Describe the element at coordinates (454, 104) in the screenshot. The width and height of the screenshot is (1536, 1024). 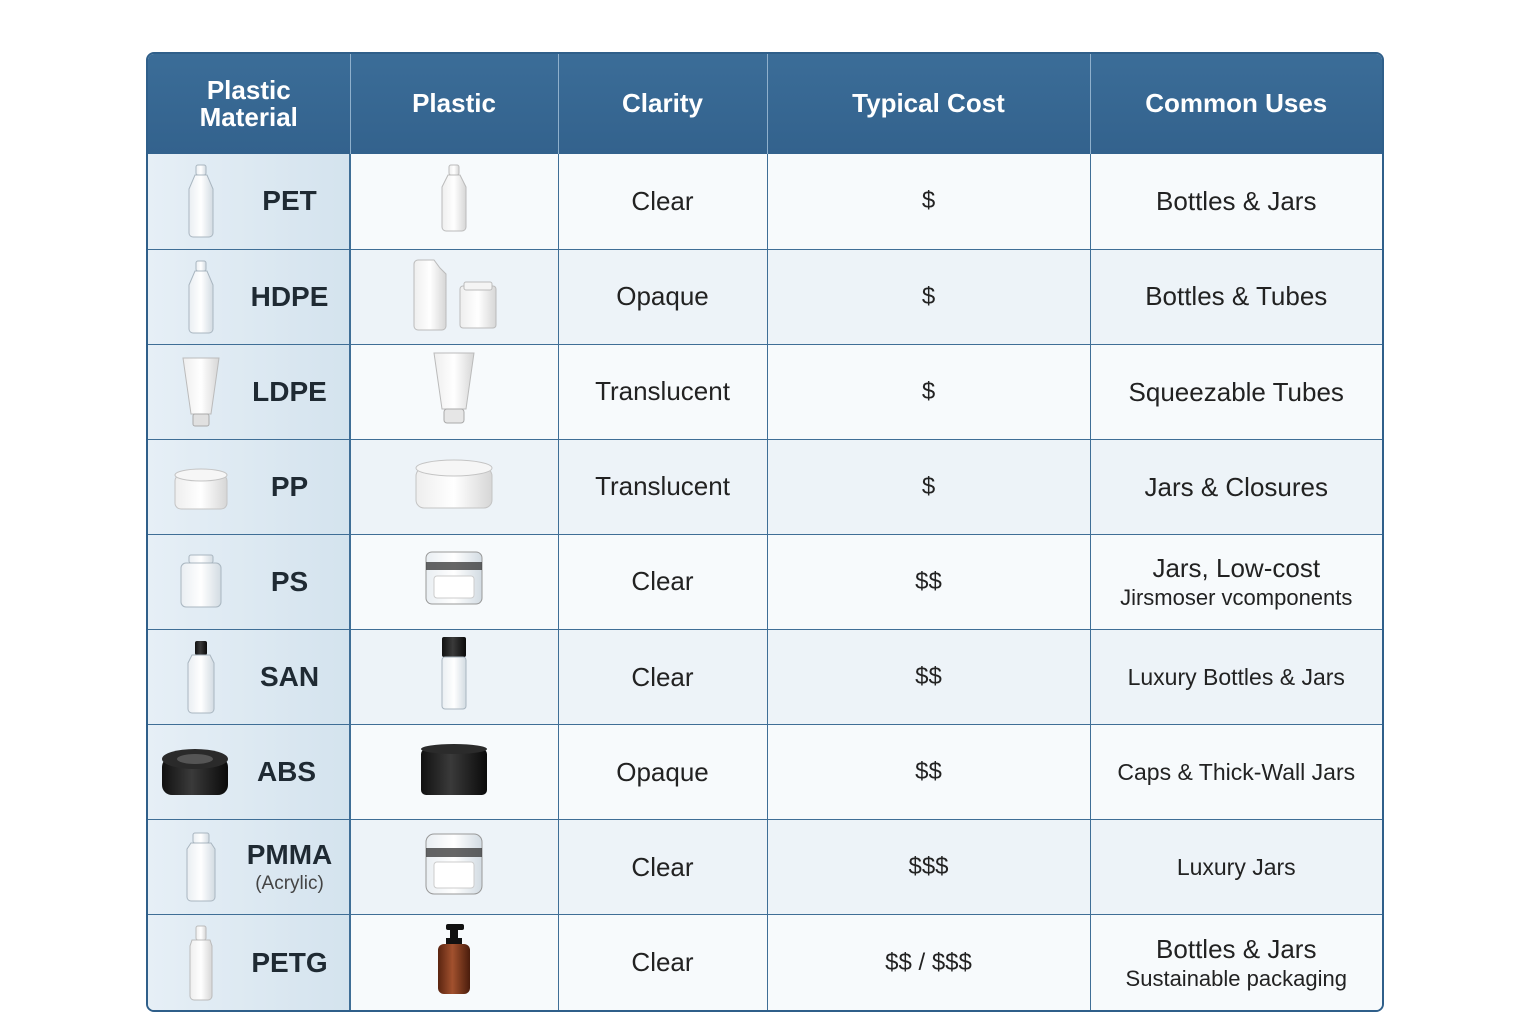
I see `header-plastic: Plastic` at that location.